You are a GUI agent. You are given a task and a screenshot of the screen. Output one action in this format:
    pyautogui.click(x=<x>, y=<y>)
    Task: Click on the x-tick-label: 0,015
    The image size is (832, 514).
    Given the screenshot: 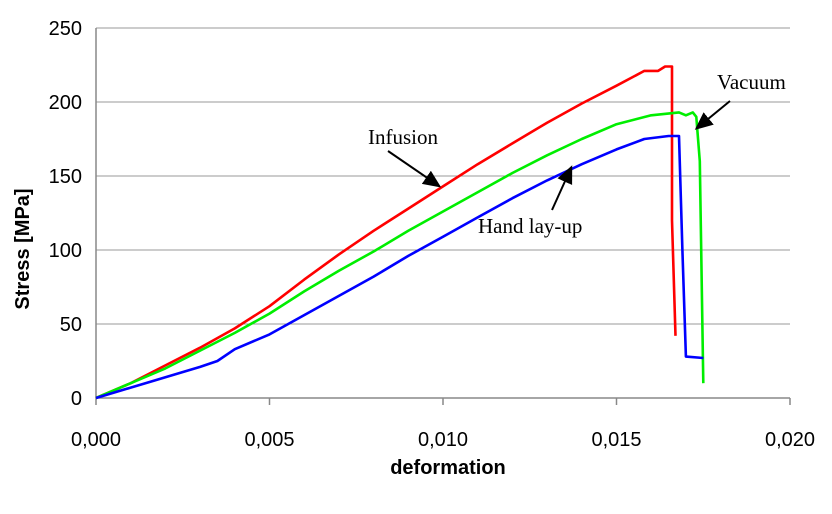 What is the action you would take?
    pyautogui.click(x=616, y=440)
    